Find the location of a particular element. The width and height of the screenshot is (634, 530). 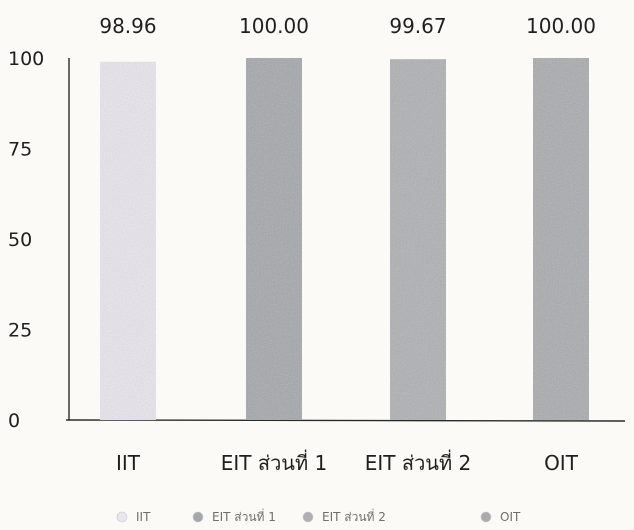

legend-item: EIT ส่วนที่ 2 is located at coordinates (344, 516).